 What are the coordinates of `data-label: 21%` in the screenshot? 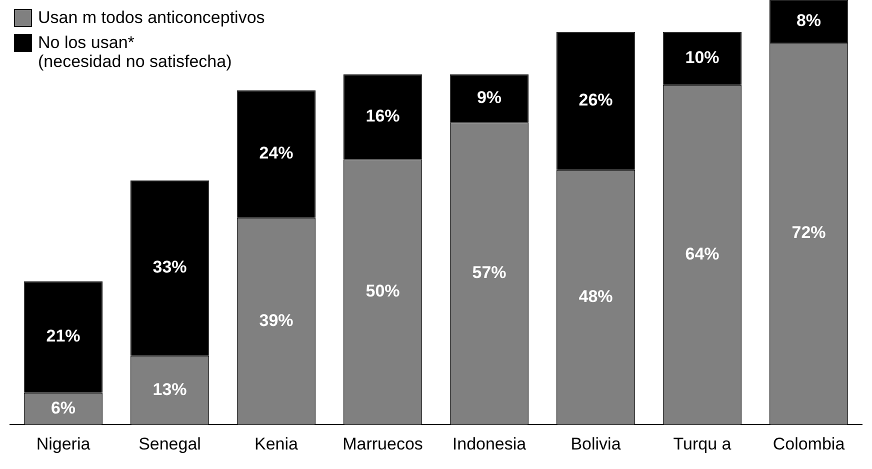 It's located at (63, 336).